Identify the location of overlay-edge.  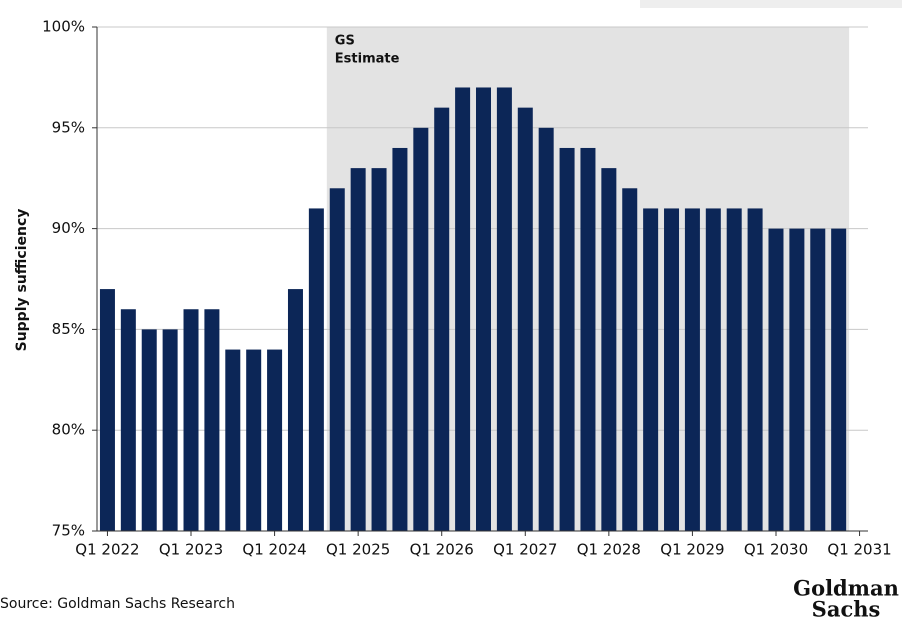
(771, 4).